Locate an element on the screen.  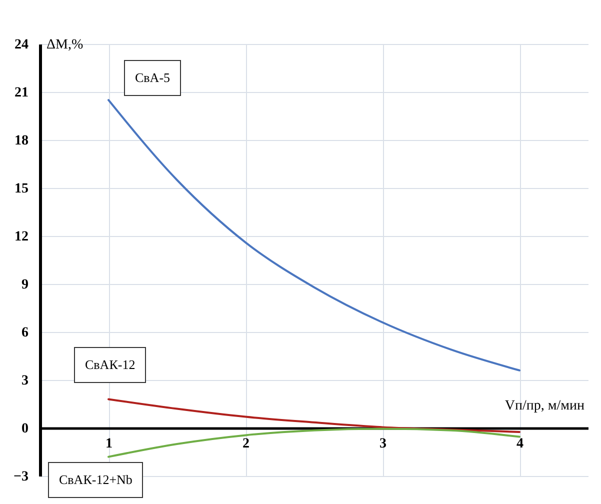
x-axis-title: Vп/пр, м/мин is located at coordinates (545, 406).